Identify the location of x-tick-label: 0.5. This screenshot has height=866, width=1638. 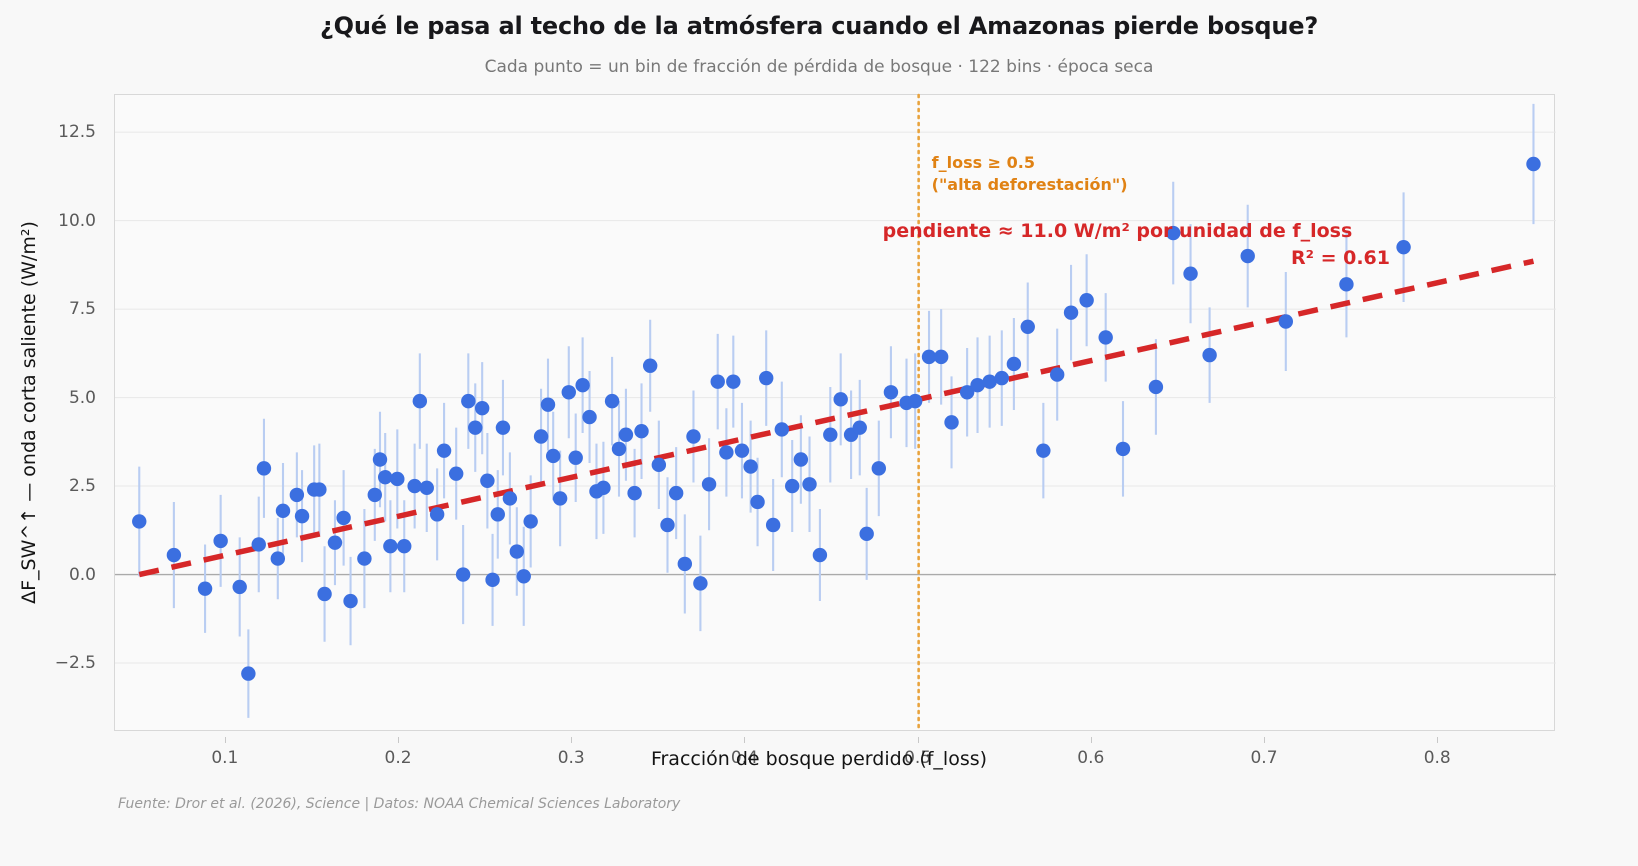
(918, 758).